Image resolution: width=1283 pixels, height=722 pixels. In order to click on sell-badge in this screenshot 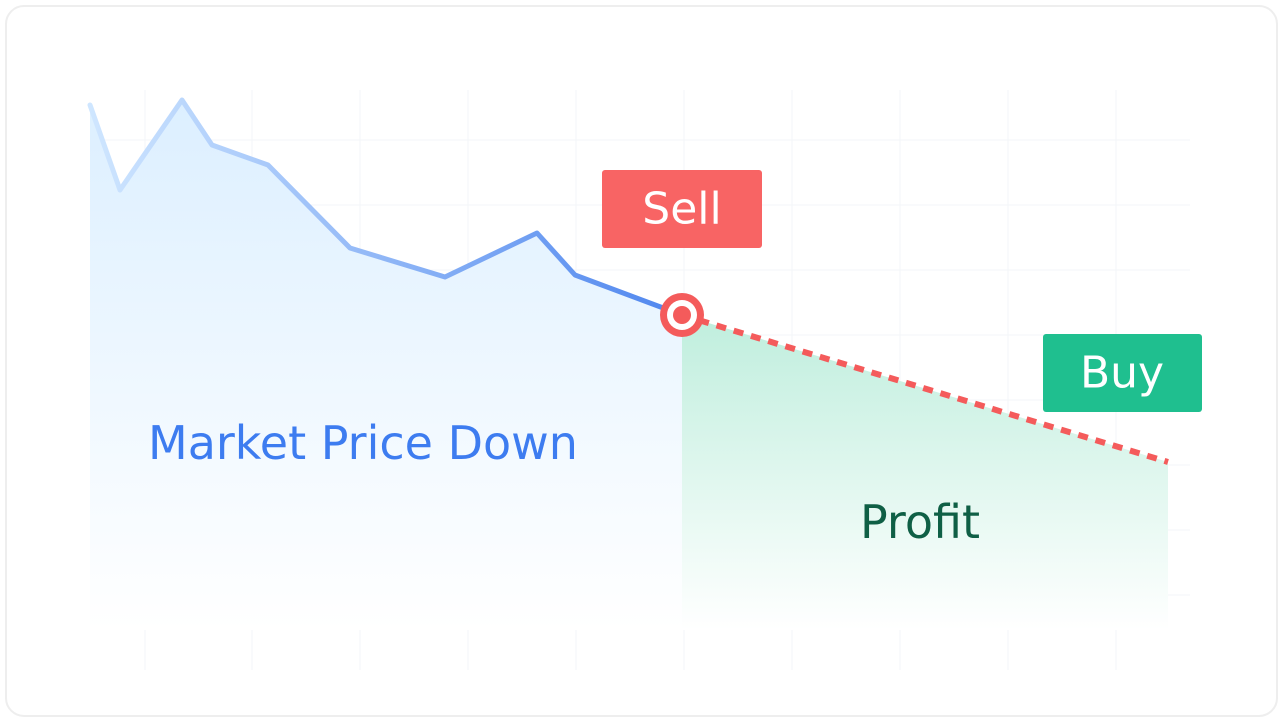, I will do `click(682, 209)`.